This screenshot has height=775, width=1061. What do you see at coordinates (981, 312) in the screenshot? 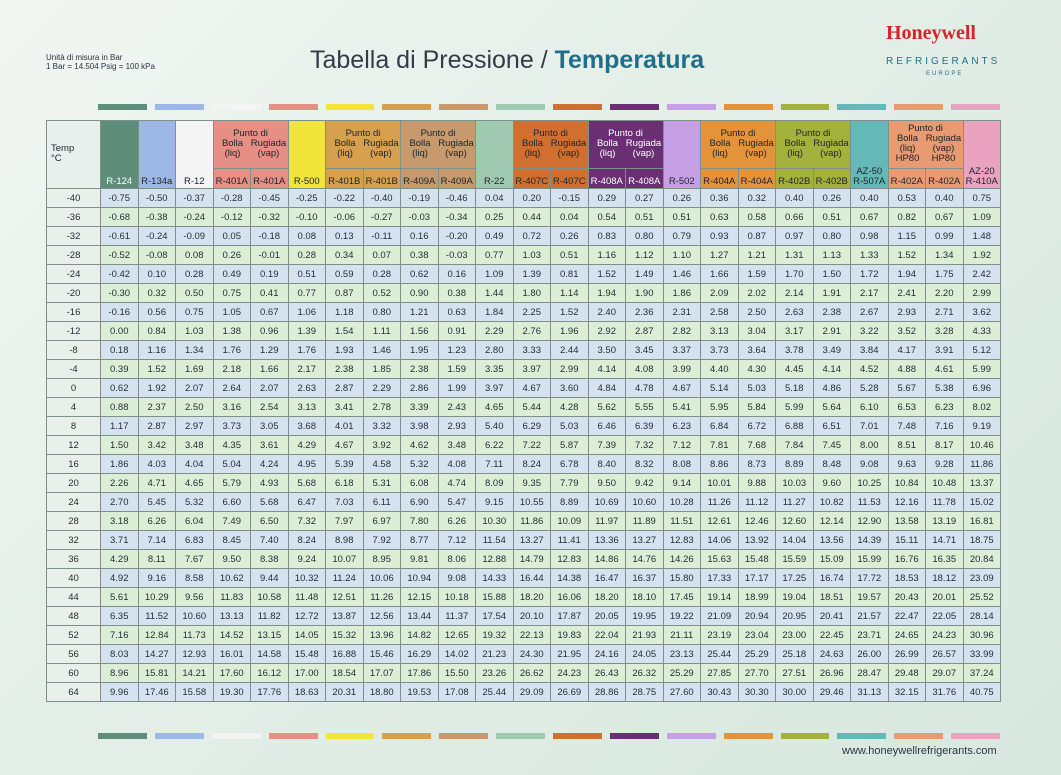
I see `pressure-cell: 3.62` at bounding box center [981, 312].